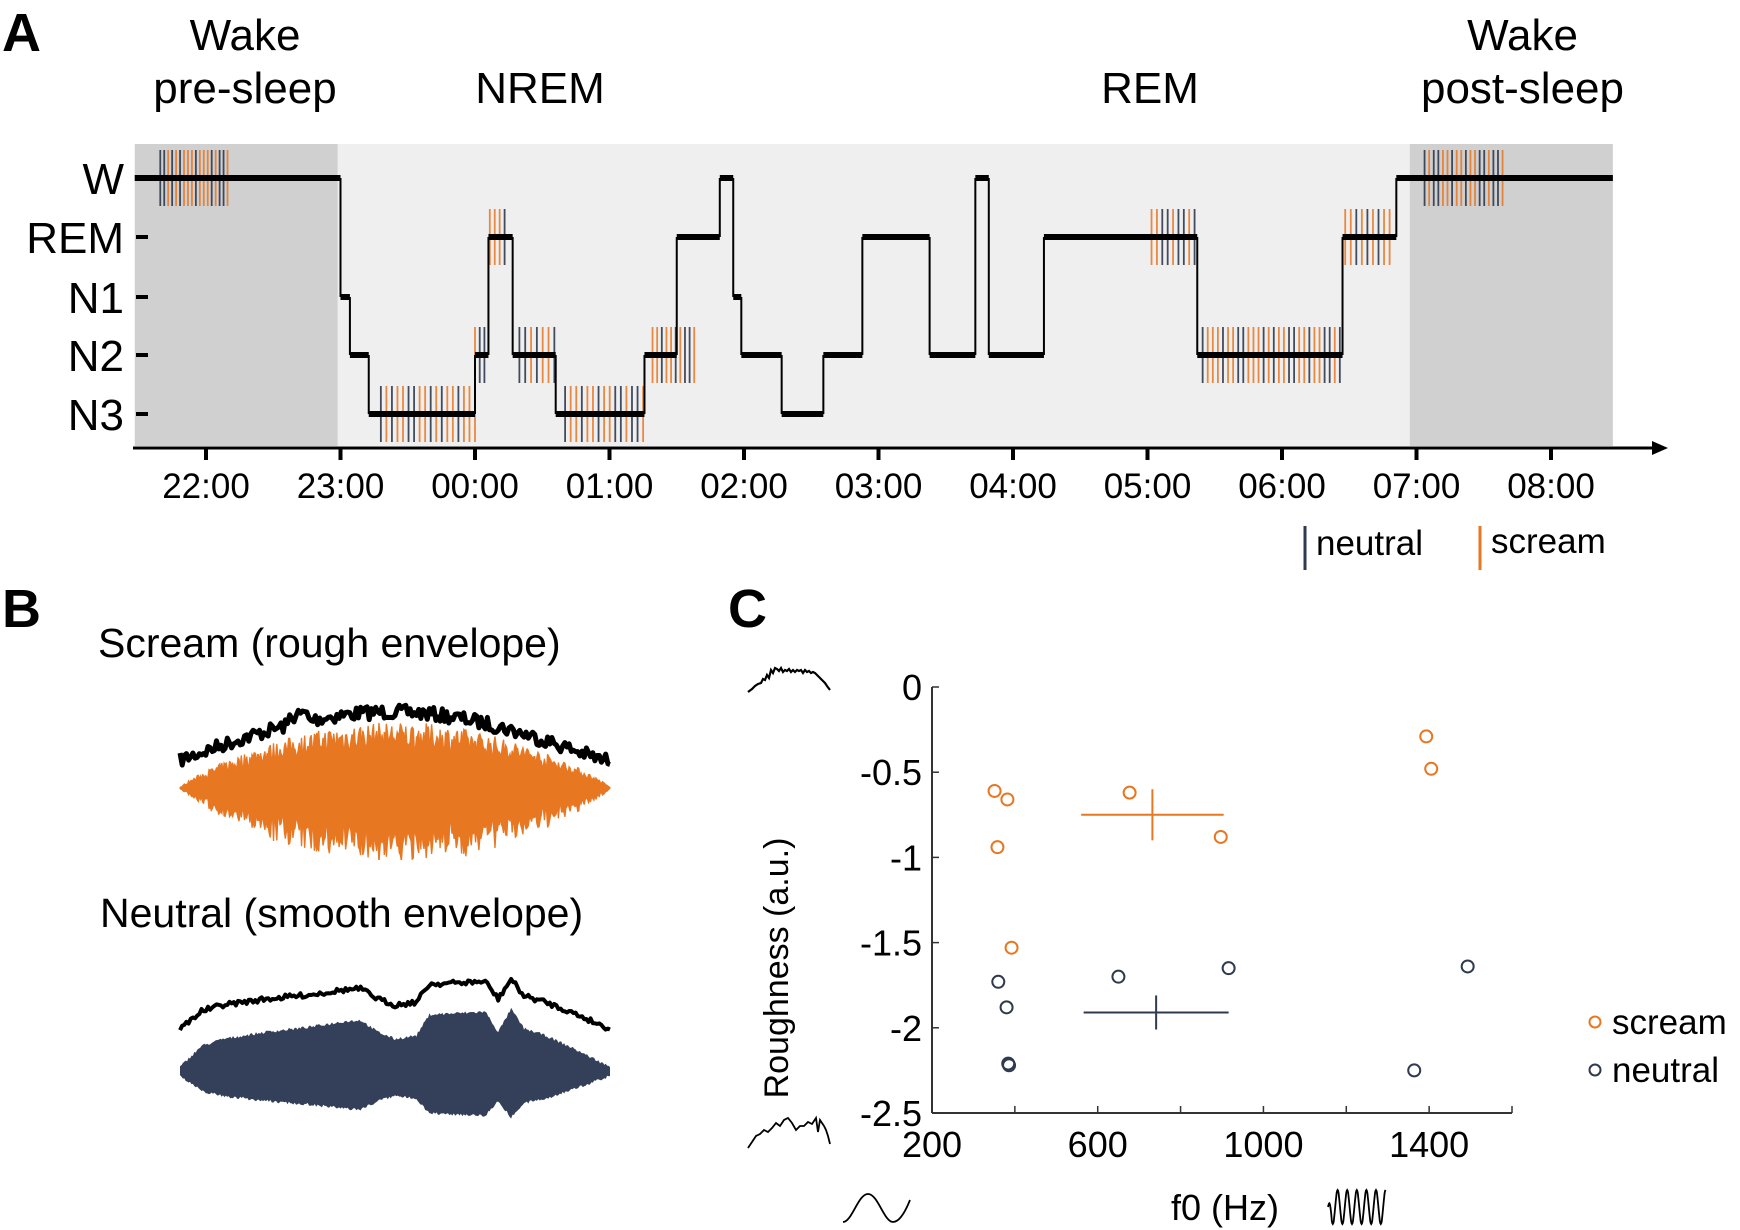  What do you see at coordinates (891, 1113) in the screenshot?
I see `y-tick-label: -2.5` at bounding box center [891, 1113].